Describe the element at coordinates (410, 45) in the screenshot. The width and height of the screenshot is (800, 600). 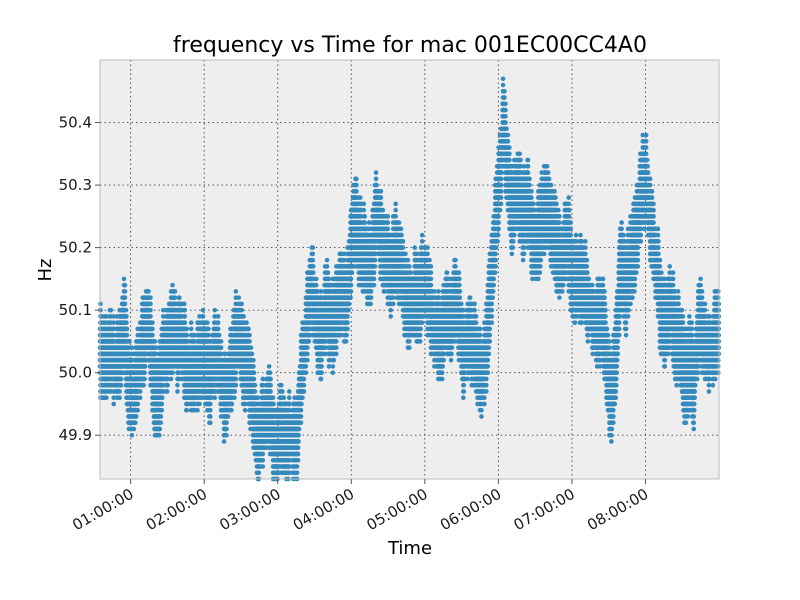
I see `chart-title: frequency vs Time for mac 001EC00CC4A0` at that location.